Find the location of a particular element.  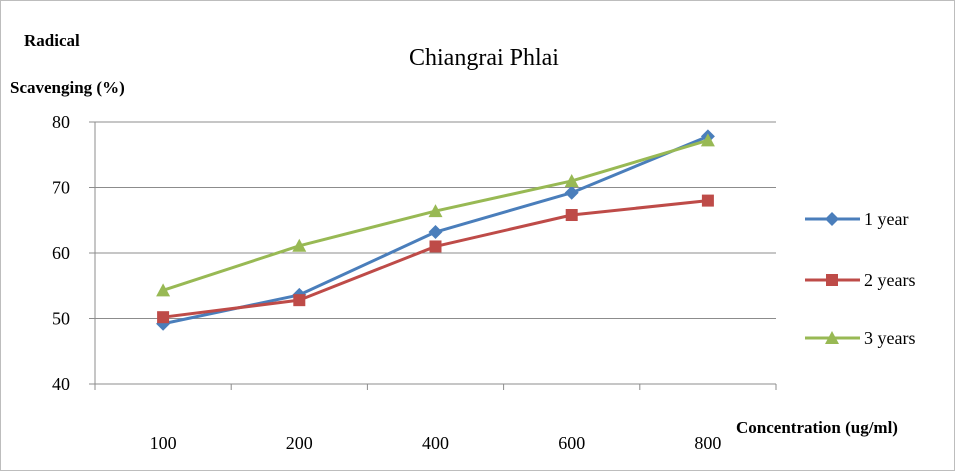

x-tick-labels: 100 200 400 600 800 is located at coordinates (436, 443).